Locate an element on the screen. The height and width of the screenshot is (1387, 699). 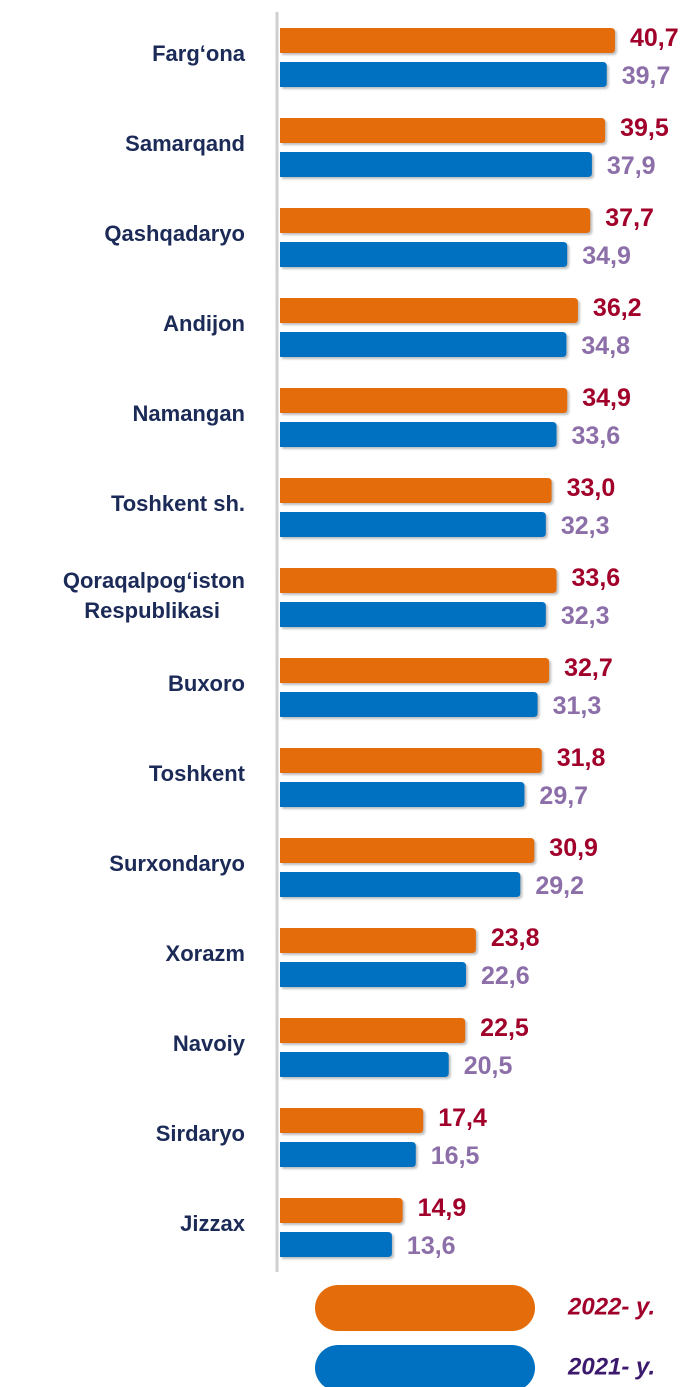
category-label: Samarqand is located at coordinates (185, 143).